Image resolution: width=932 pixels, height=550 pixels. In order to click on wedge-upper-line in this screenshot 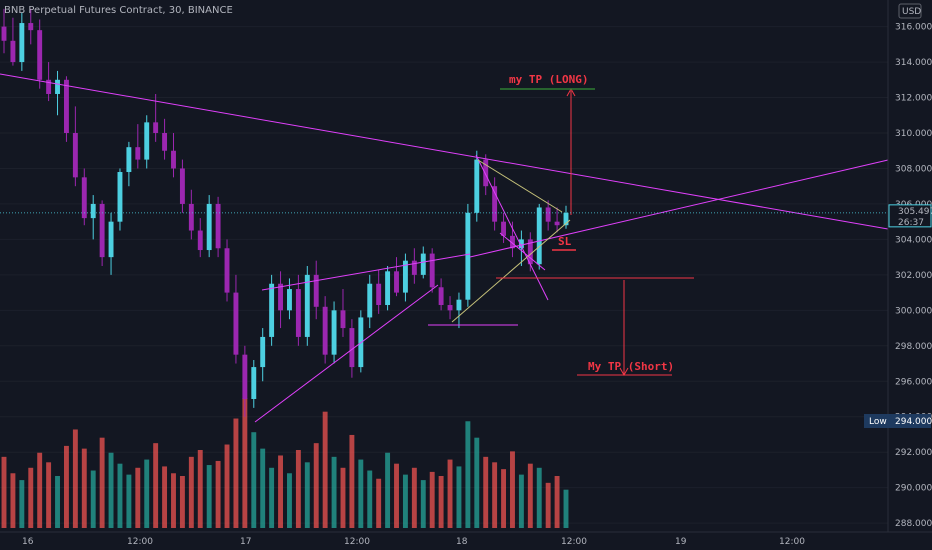, I will do `click(520, 186)`.